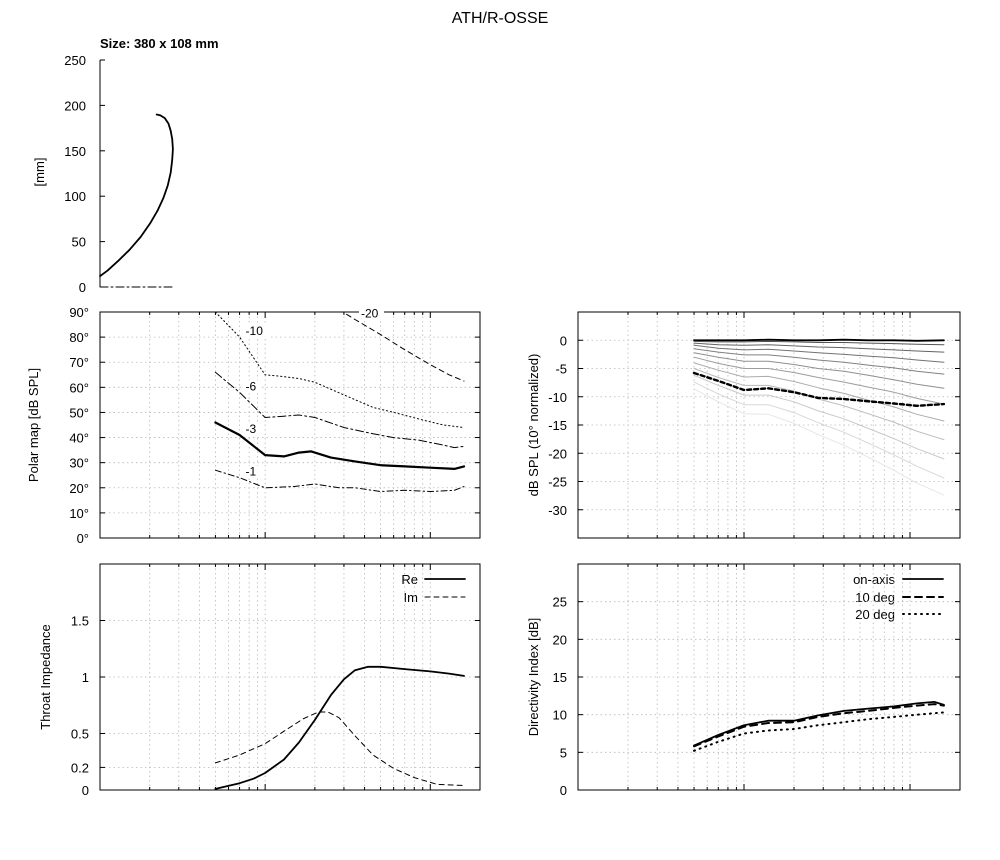  Describe the element at coordinates (561, 369) in the screenshot. I see `spl-ytick-label: -5` at that location.